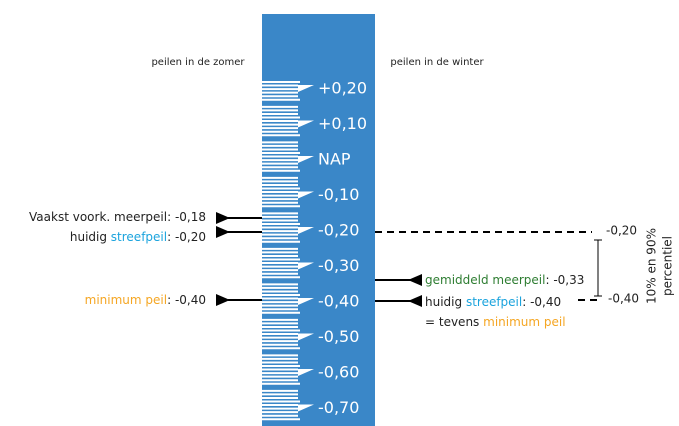  What do you see at coordinates (338, 265) in the screenshot?
I see `gauge-label: -0,30` at bounding box center [338, 265].